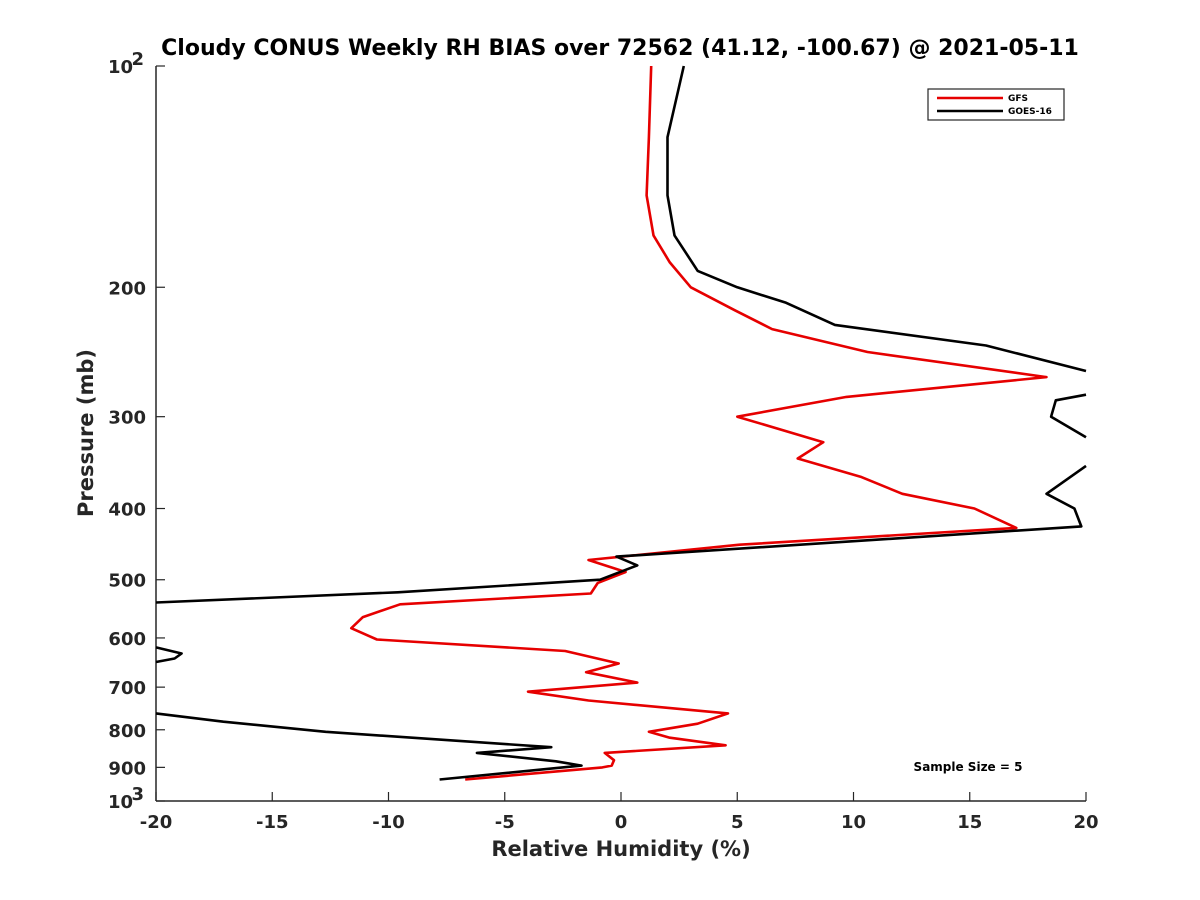 The width and height of the screenshot is (1200, 900). I want to click on y-tick-label: 800, so click(127, 731).